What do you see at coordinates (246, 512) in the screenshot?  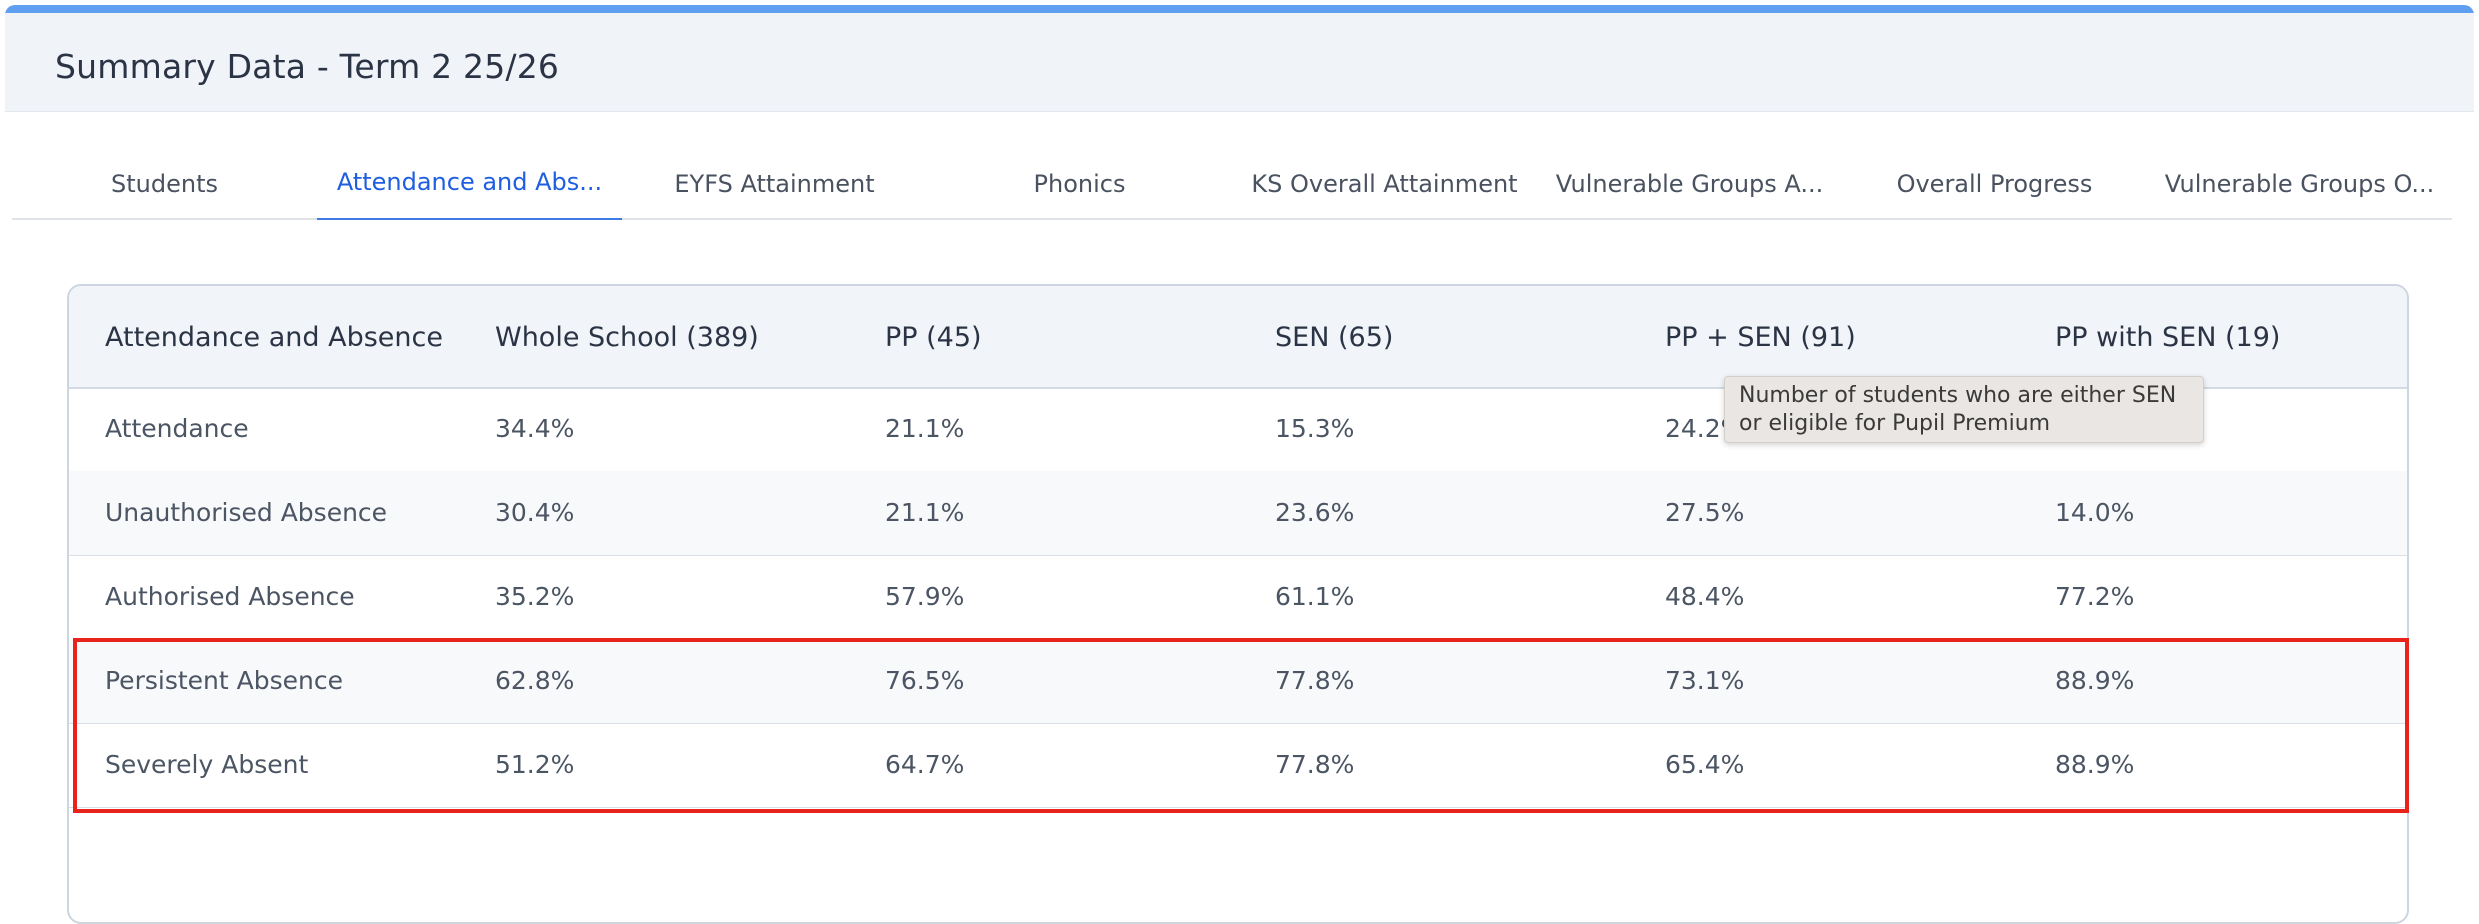 I see `table-cell: Unauthorised Absence` at bounding box center [246, 512].